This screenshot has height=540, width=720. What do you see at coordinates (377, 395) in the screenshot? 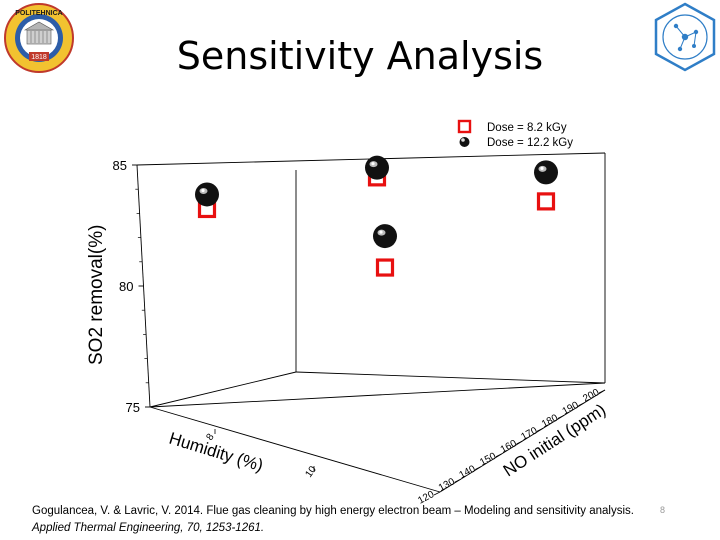
I see `floor-back-edge` at bounding box center [377, 395].